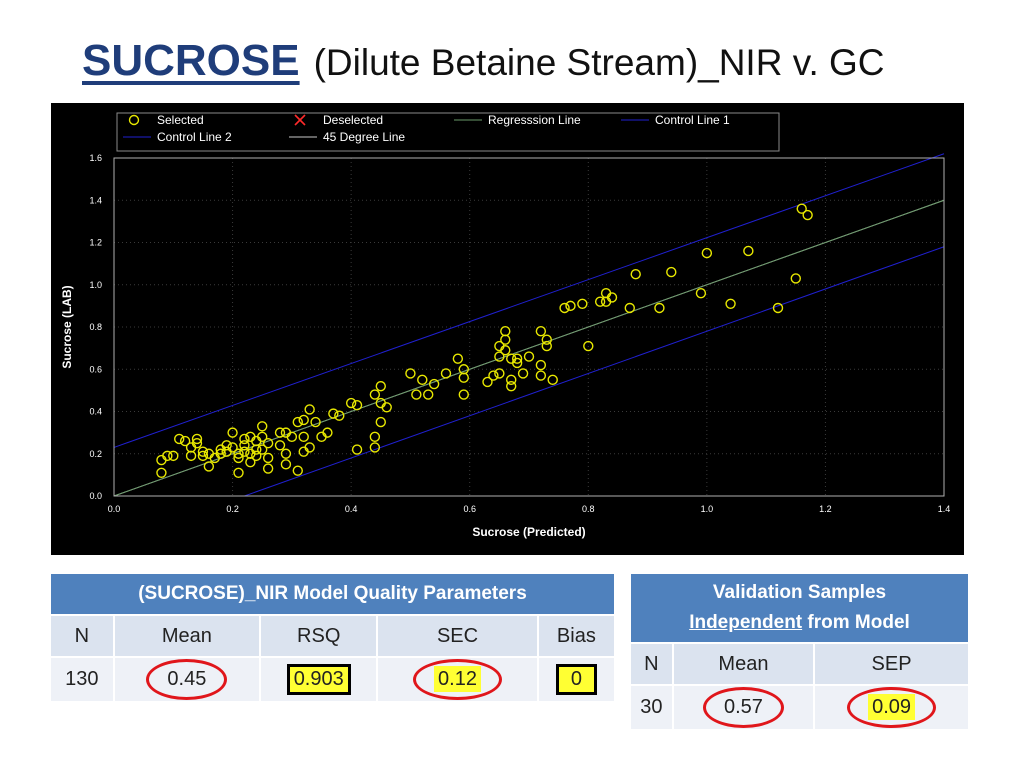 The width and height of the screenshot is (1024, 768). Describe the element at coordinates (95, 327) in the screenshot. I see `y-tick-label: 0.8` at that location.